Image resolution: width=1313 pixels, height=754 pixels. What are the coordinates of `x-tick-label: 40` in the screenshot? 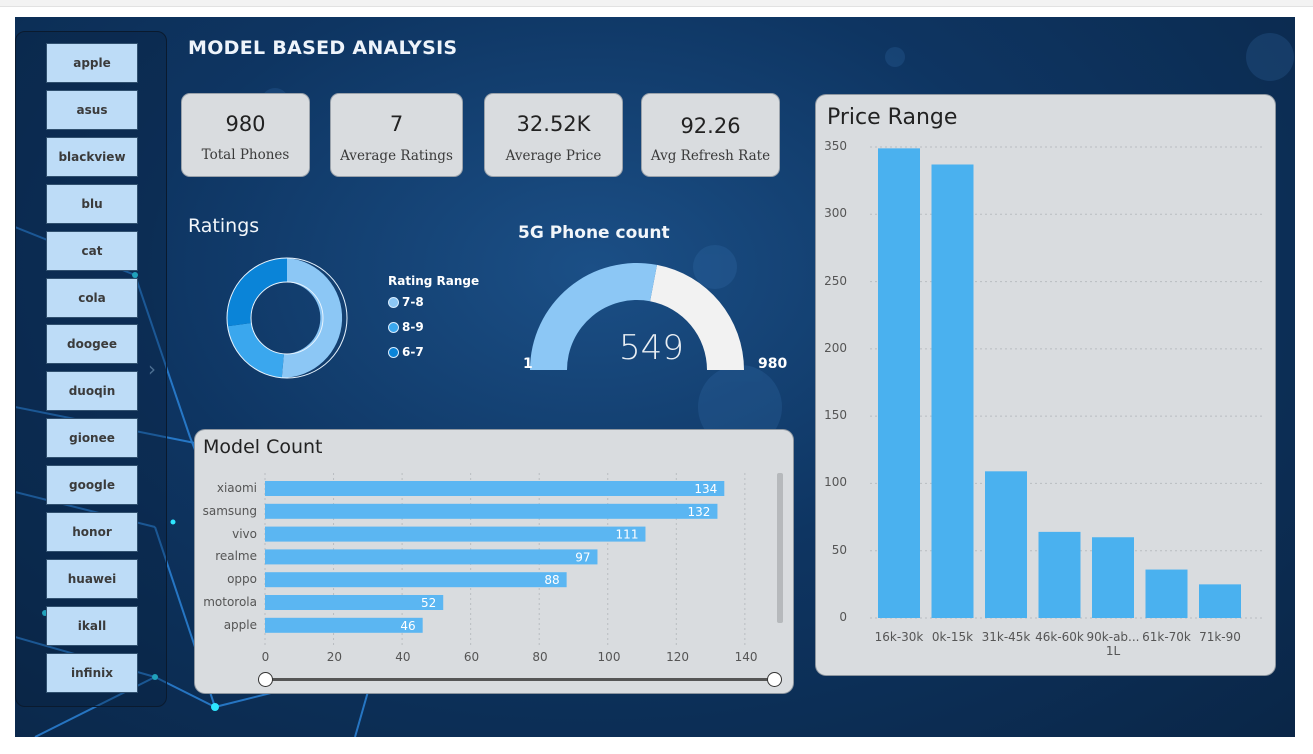 It's located at (403, 657).